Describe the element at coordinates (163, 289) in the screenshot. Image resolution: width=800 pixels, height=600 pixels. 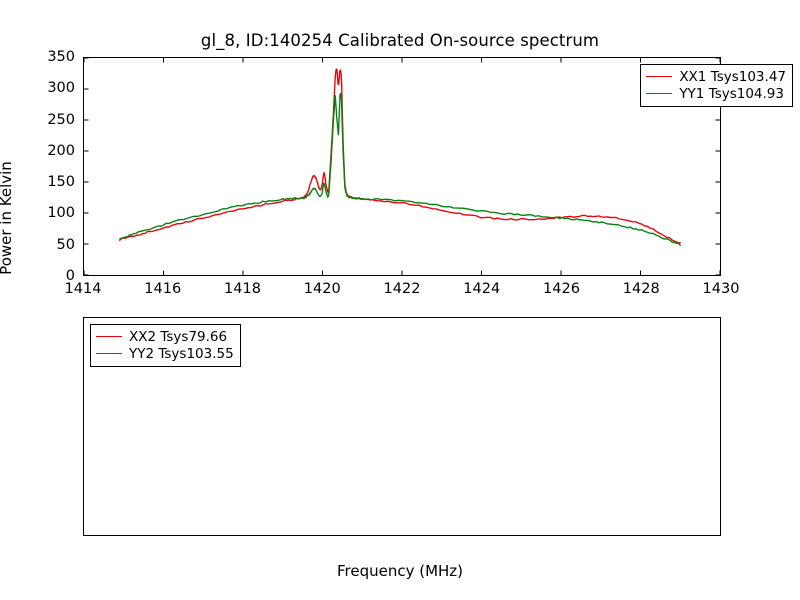
I see `x-tick-label: 1416` at that location.